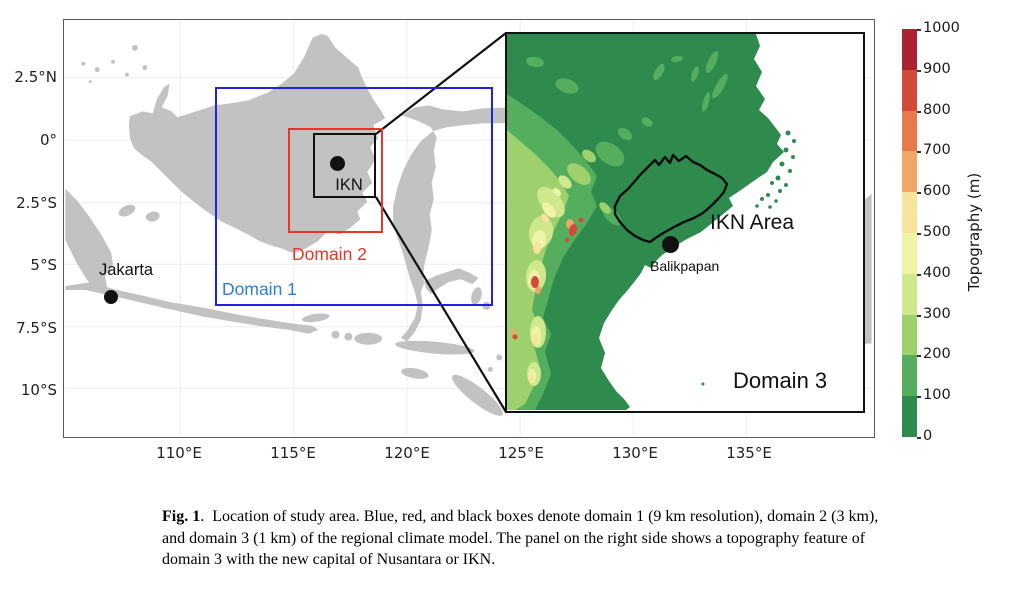 This screenshot has height=595, width=1024. What do you see at coordinates (671, 198) in the screenshot?
I see `ikn-area-outline` at bounding box center [671, 198].